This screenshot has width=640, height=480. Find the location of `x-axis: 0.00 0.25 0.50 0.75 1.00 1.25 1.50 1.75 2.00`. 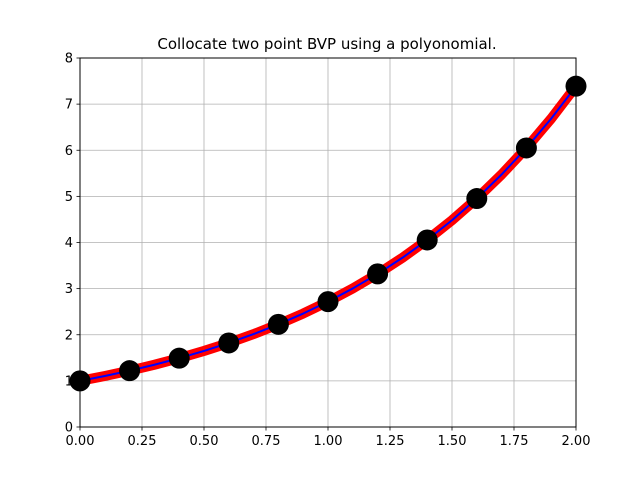

x-axis: 0.00 0.25 0.50 0.75 1.00 1.25 1.50 1.75 2.00 is located at coordinates (328, 438).